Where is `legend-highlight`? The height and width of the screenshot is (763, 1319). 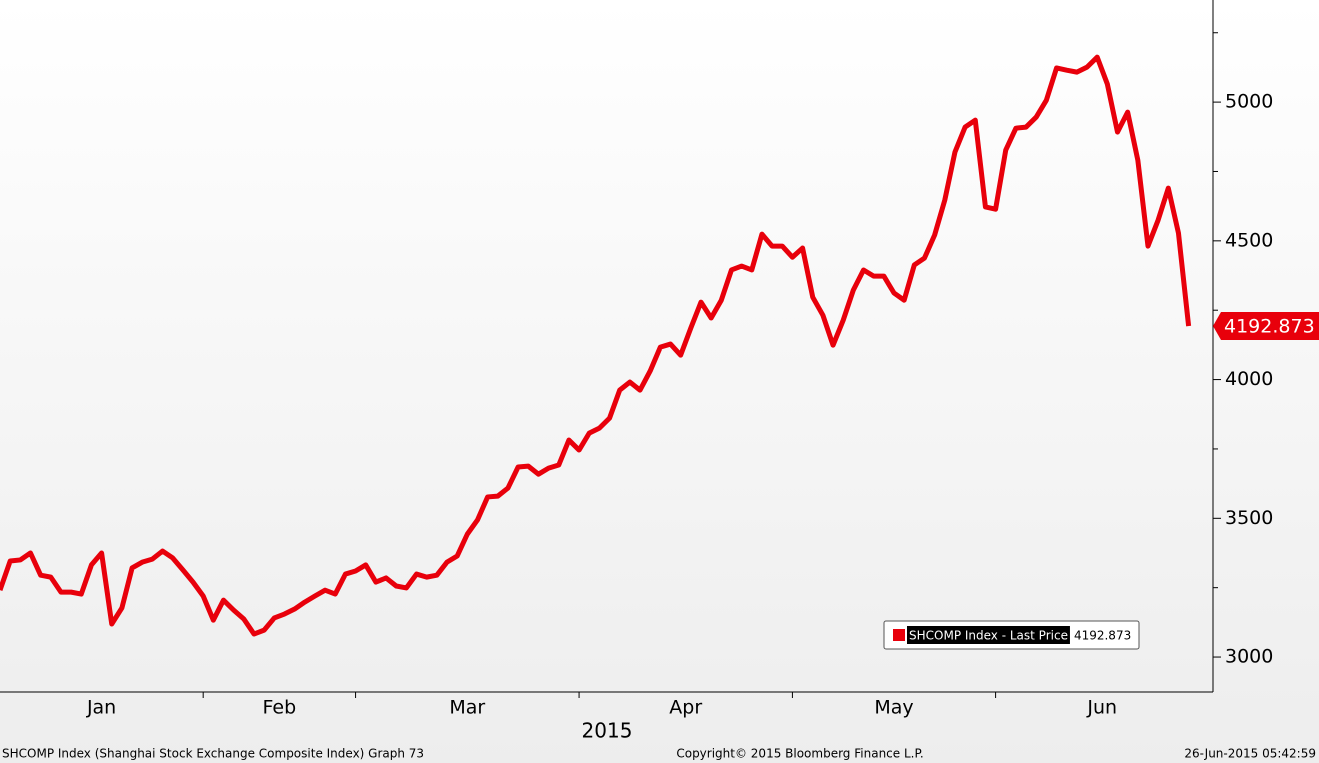
legend-highlight is located at coordinates (988, 635).